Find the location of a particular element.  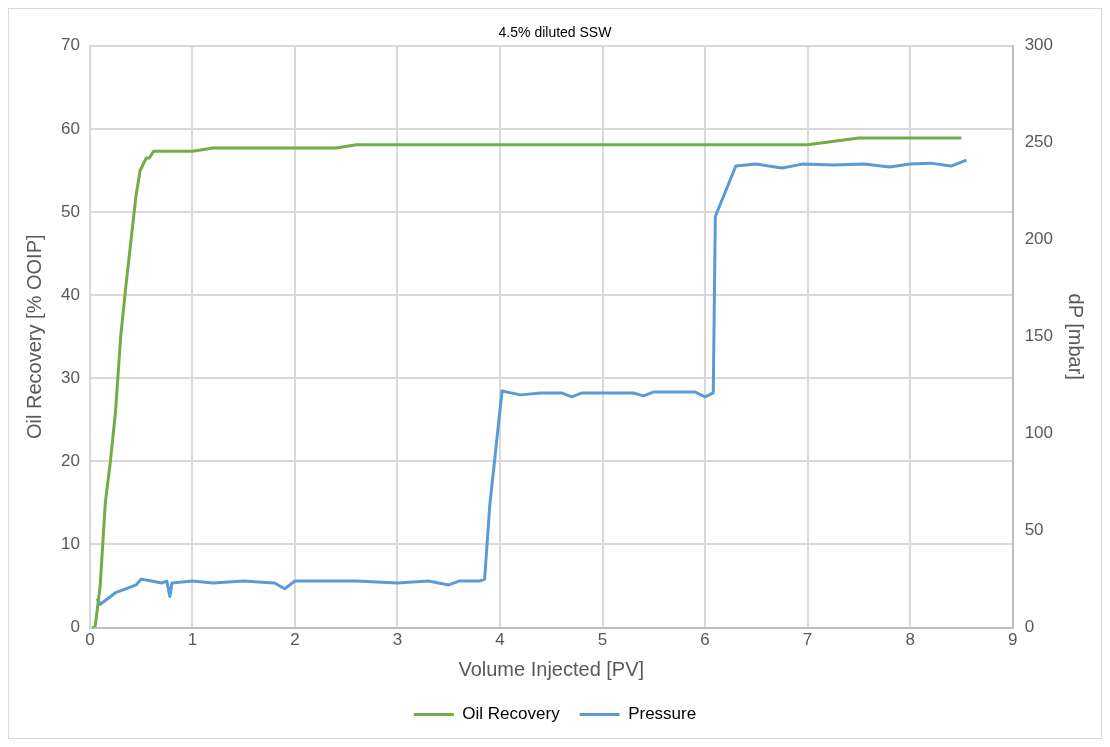

x-tick-label: 9 is located at coordinates (1012, 640).